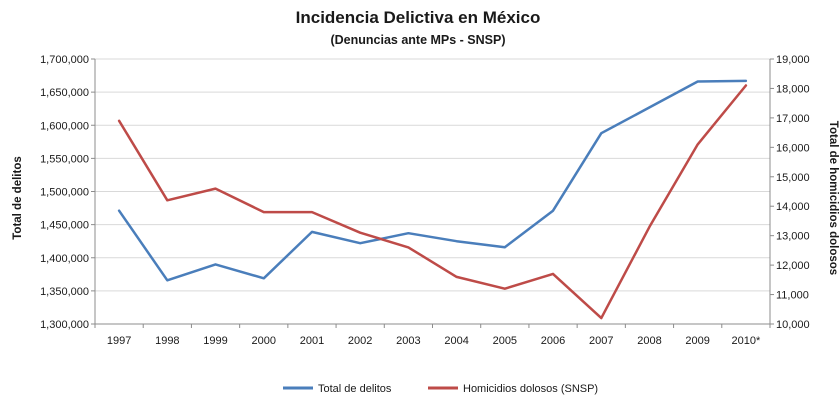  Describe the element at coordinates (793, 207) in the screenshot. I see `y2-tick-label: 14,000` at that location.